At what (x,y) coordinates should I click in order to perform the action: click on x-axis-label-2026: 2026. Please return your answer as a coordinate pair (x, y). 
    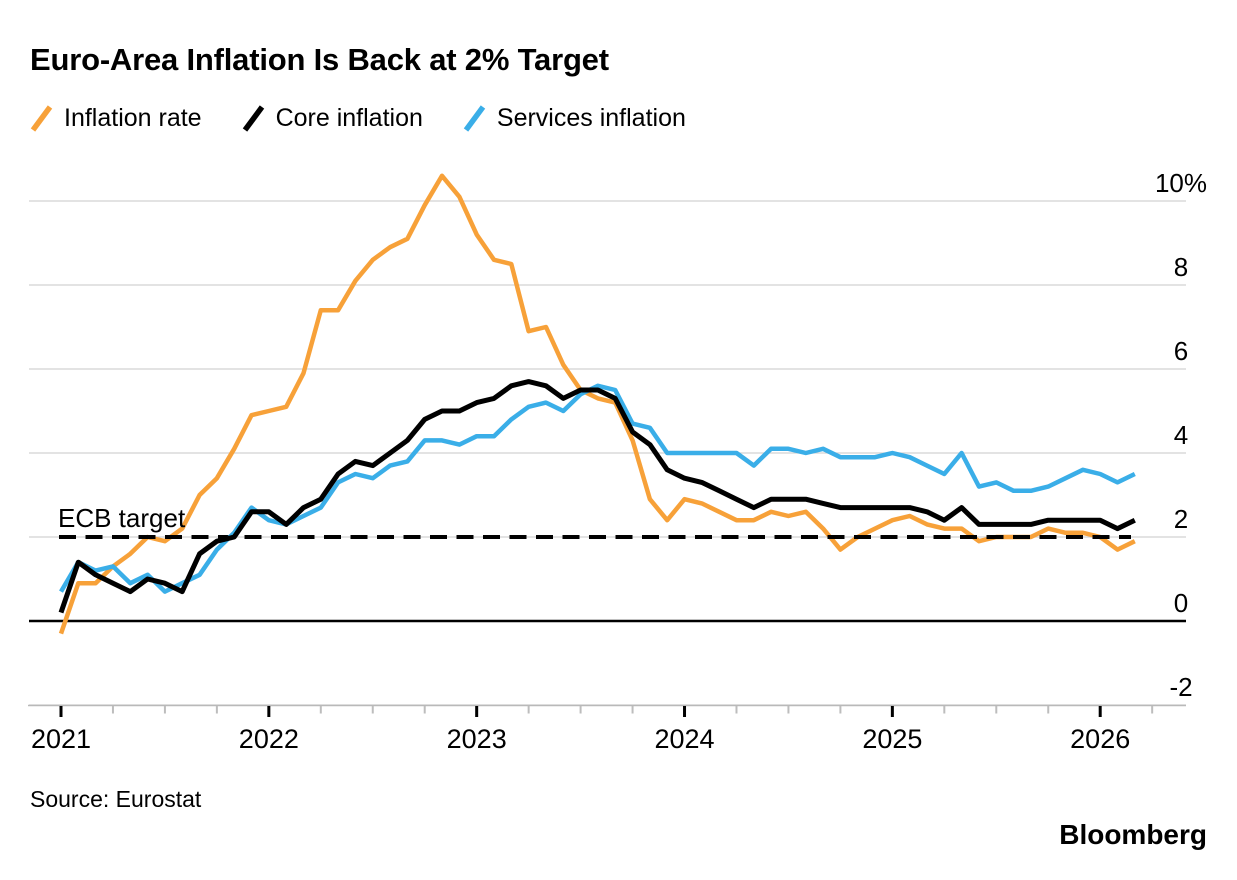
    Looking at the image, I should click on (1100, 739).